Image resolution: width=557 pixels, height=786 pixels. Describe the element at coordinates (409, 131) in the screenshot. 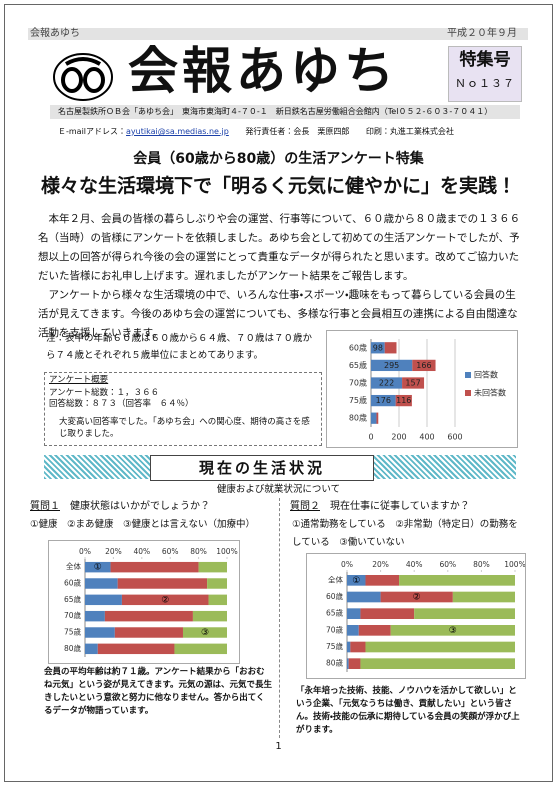

I see `printer: 印刷：丸進工業株式会社` at that location.